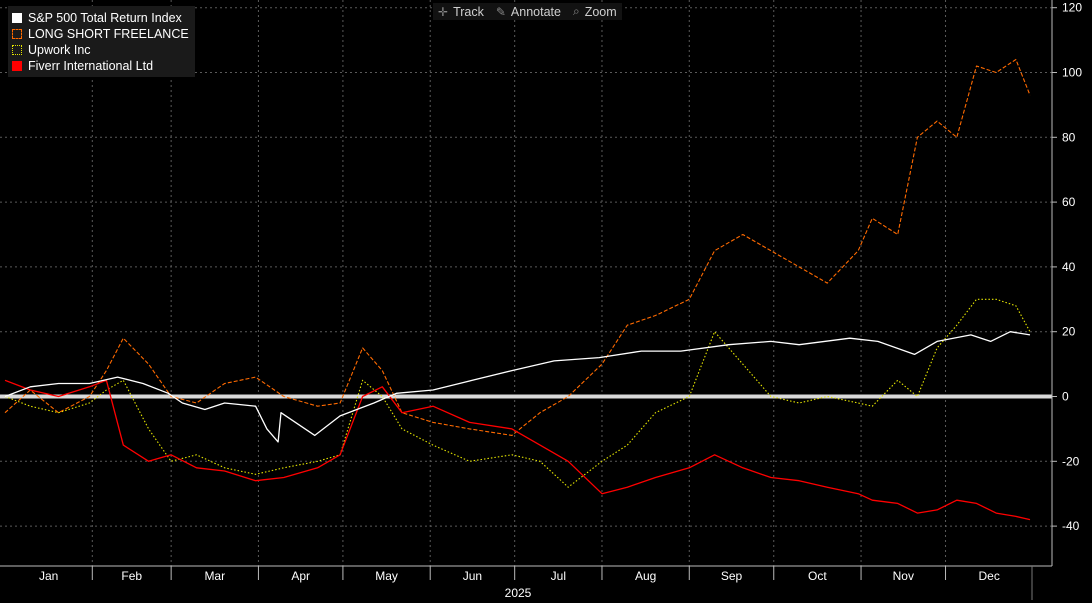  What do you see at coordinates (732, 576) in the screenshot?
I see `x-tick-label: Sep` at bounding box center [732, 576].